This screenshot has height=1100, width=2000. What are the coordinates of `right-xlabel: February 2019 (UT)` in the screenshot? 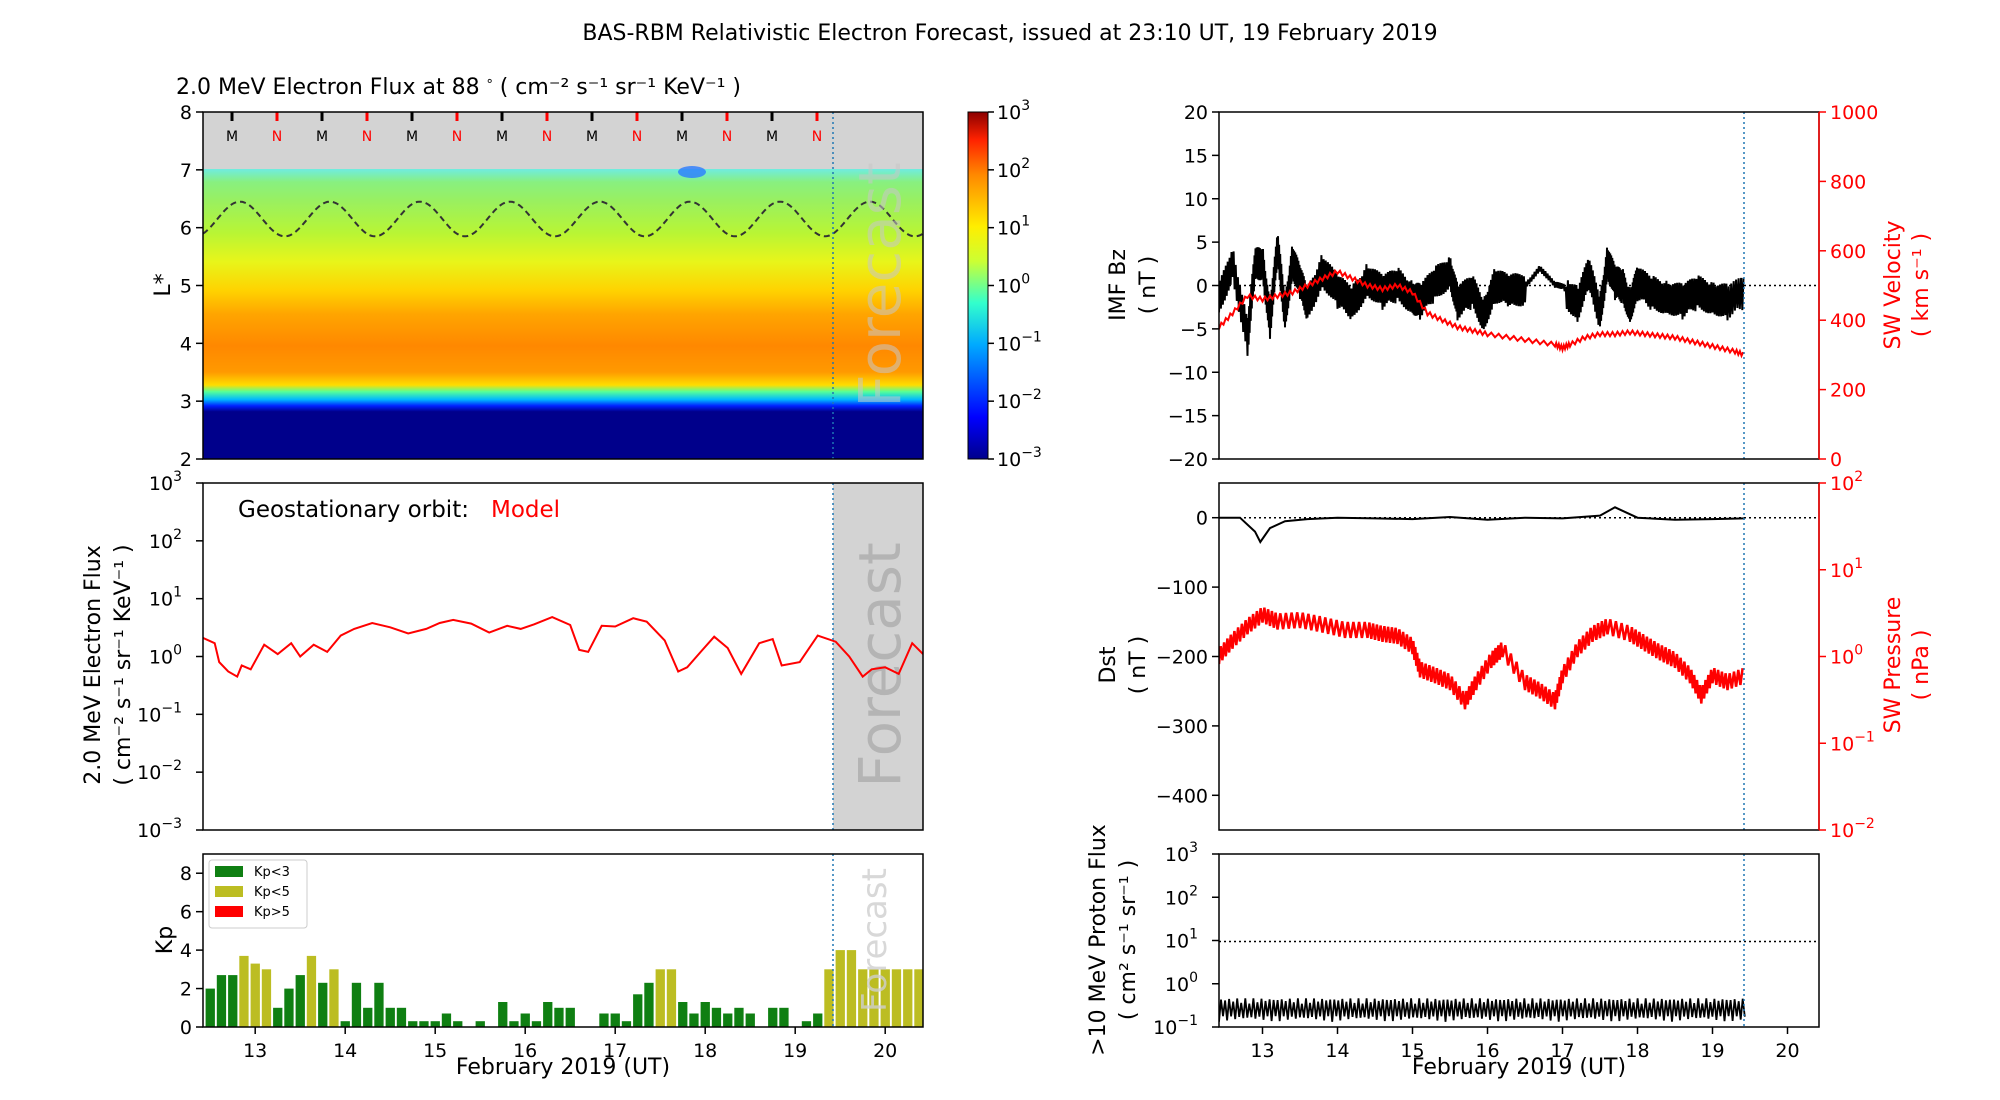 It's located at (1519, 1067).